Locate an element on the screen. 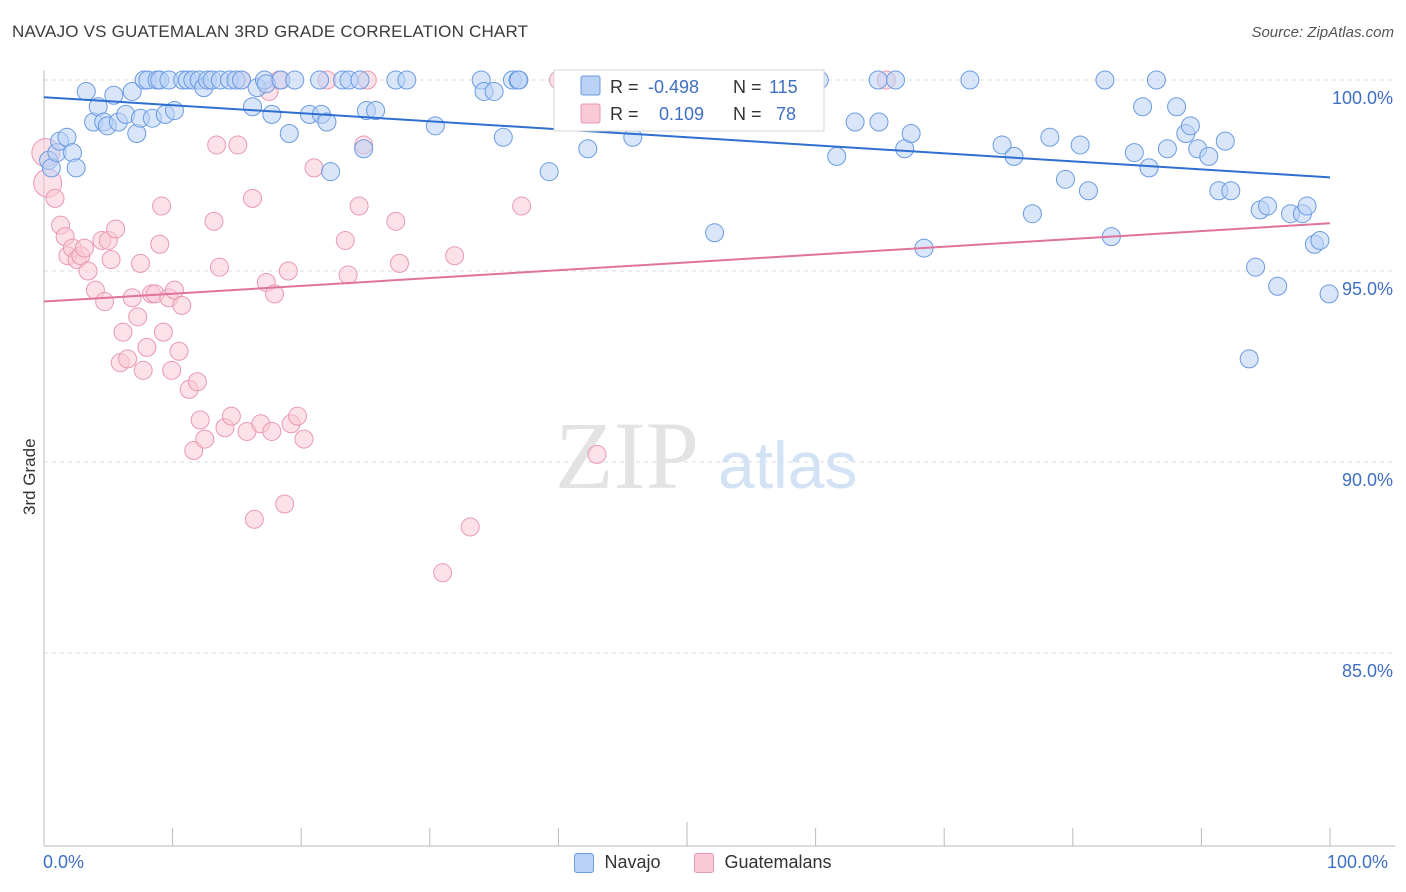  y-tick-label: 95.0% is located at coordinates (1367, 289).